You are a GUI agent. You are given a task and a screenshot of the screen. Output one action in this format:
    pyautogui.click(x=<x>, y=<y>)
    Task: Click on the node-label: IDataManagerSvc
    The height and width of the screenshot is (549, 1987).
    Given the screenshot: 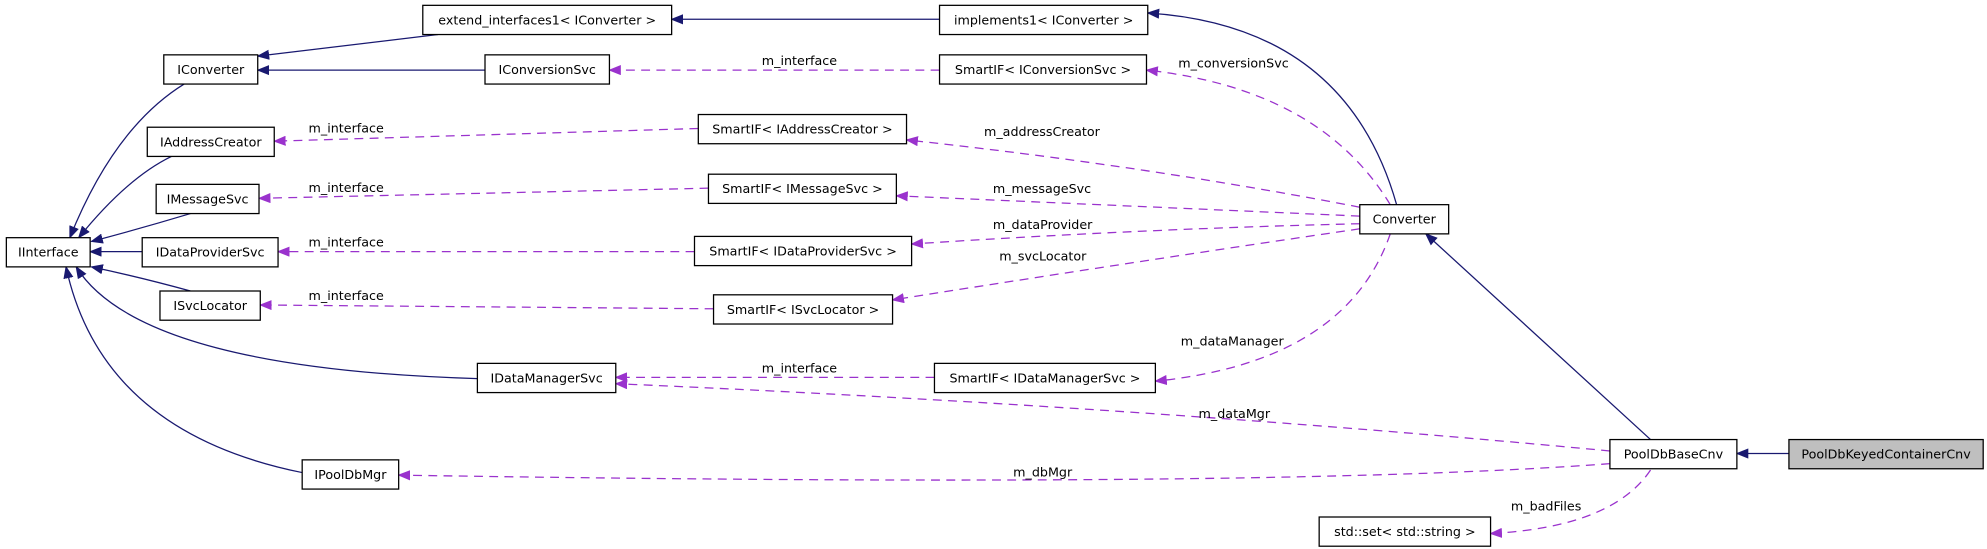 What is the action you would take?
    pyautogui.click(x=546, y=377)
    